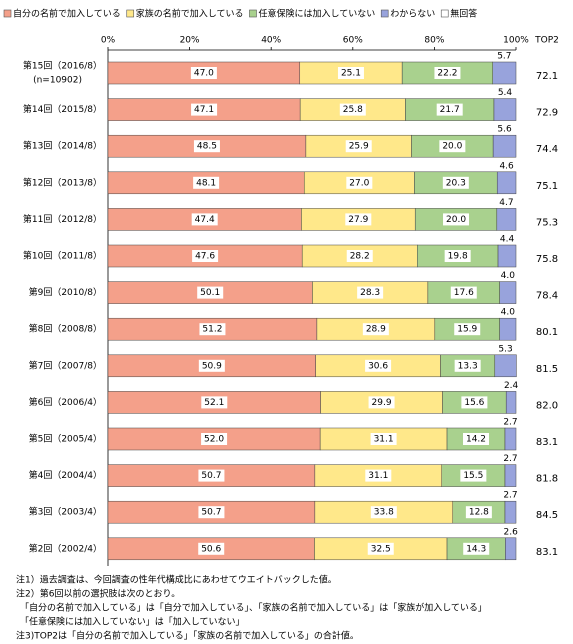 This screenshot has height=644, width=573. Describe the element at coordinates (547, 479) in the screenshot. I see `top2-value: 81.8` at that location.